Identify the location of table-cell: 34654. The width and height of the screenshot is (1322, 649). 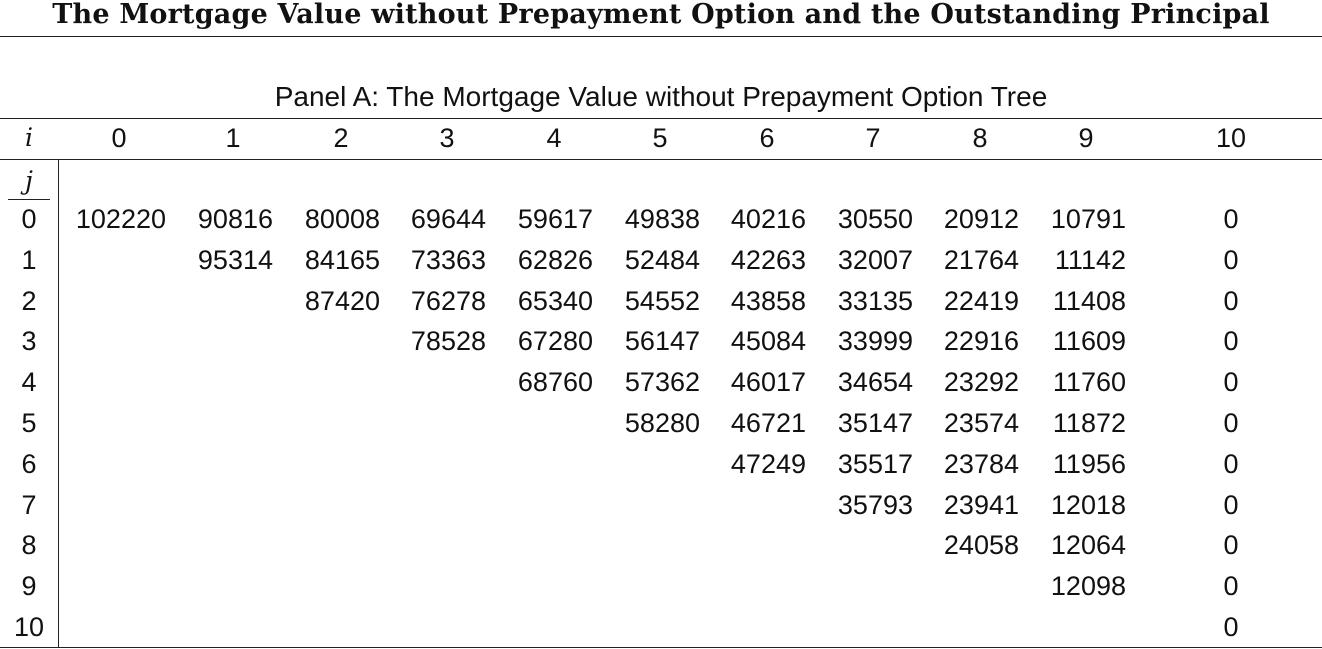
(875, 382).